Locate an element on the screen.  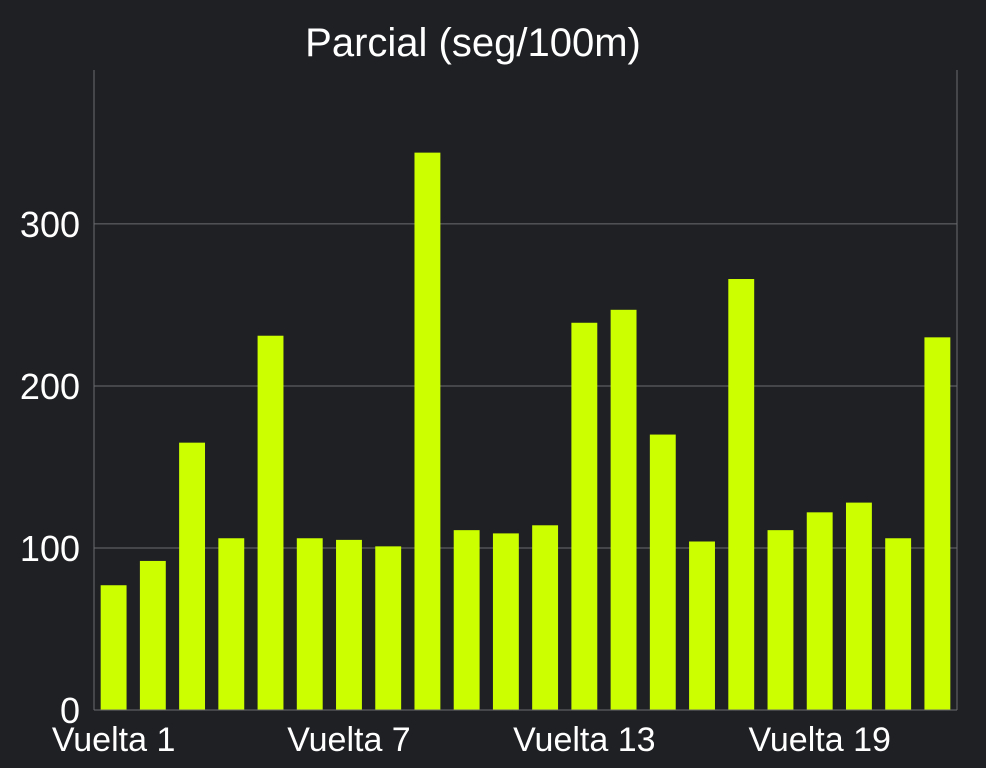
x-tick-labels: Vuelta 1 Vuelta 7 Vuelta 13 Vuelta 19 is located at coordinates (471, 740).